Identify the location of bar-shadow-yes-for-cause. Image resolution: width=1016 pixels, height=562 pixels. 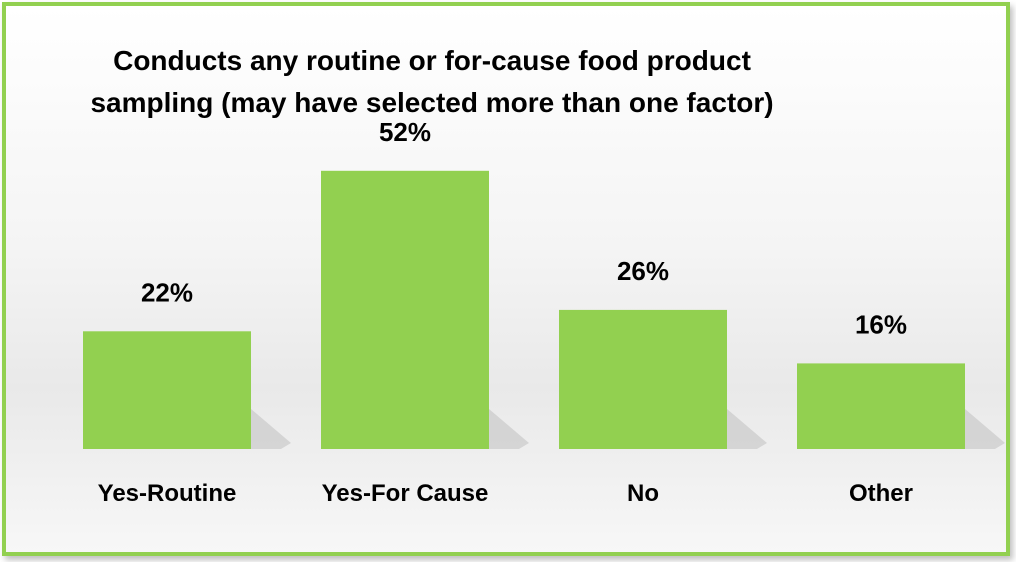
(509, 429).